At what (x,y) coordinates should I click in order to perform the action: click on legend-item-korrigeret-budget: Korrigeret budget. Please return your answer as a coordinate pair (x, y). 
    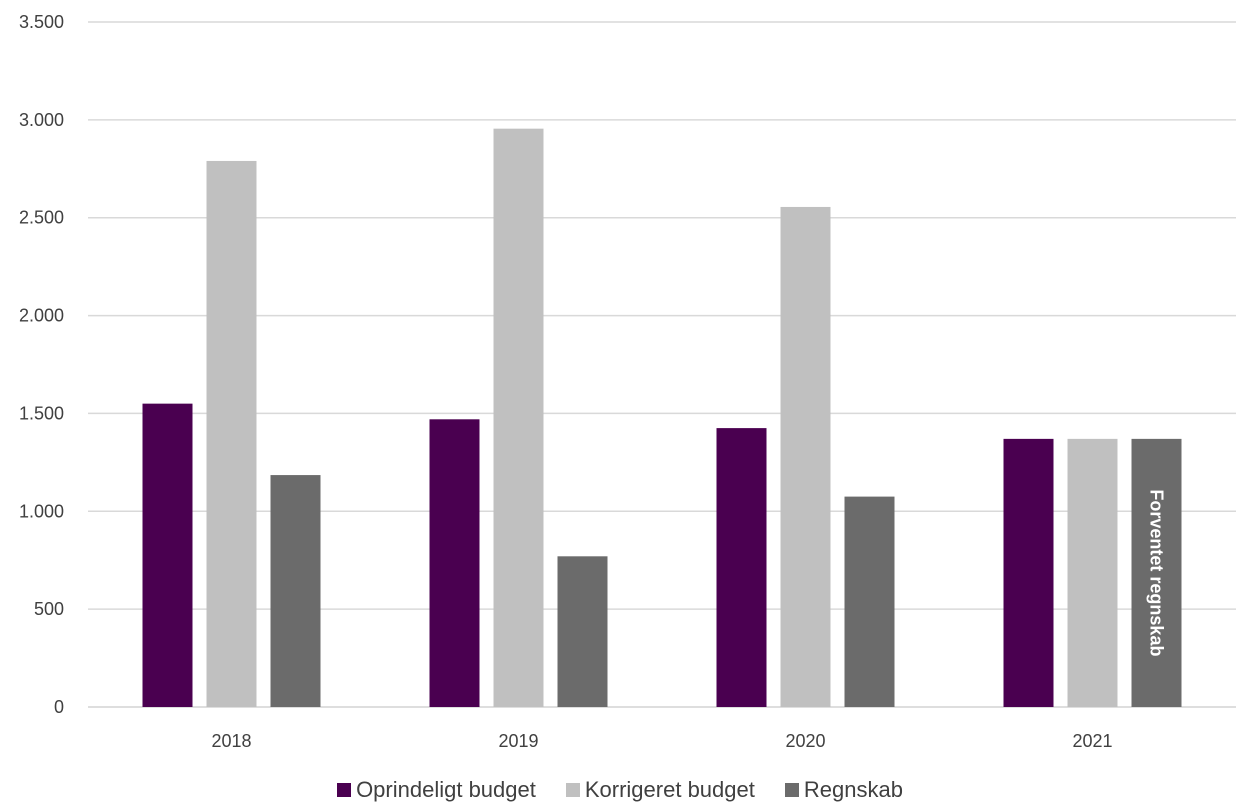
    Looking at the image, I should click on (660, 790).